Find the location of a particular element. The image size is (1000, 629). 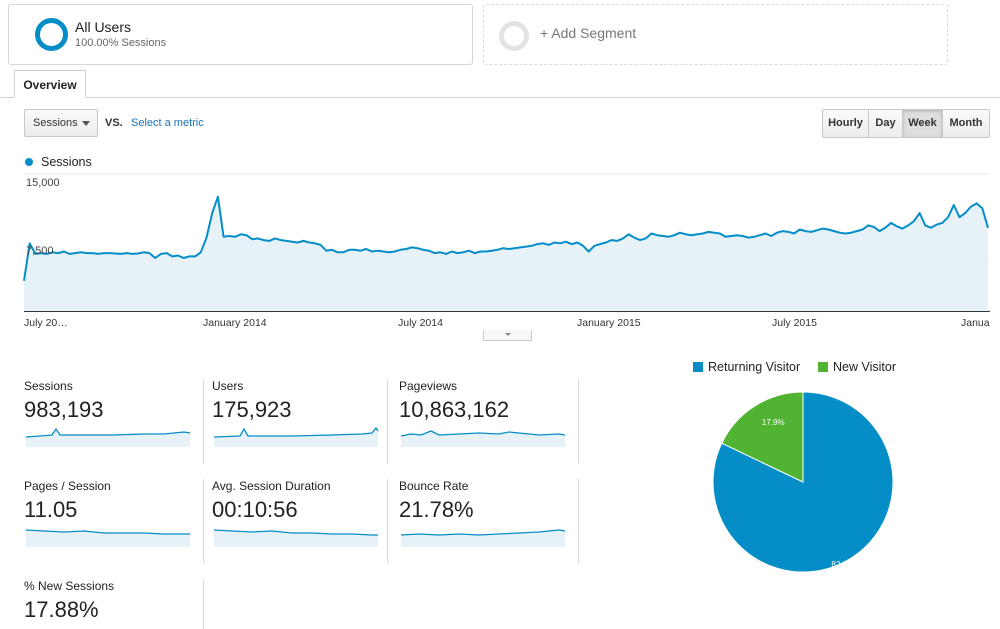

y-tick-label: 7,500 is located at coordinates (40, 251).